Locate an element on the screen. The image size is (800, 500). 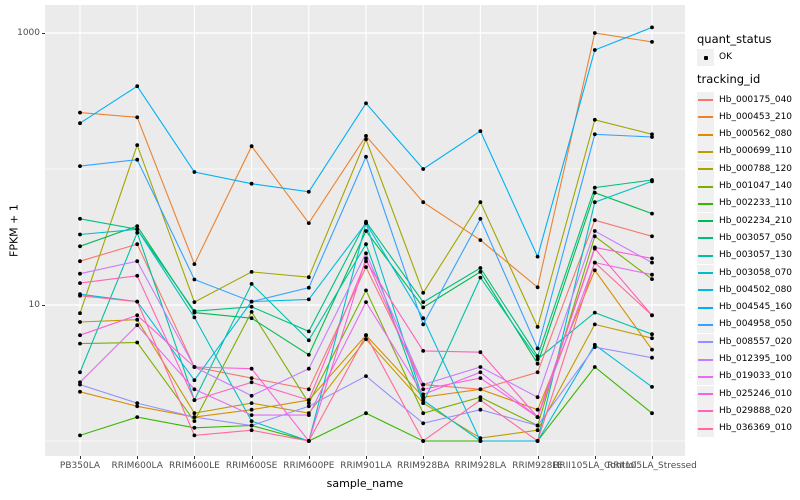
x-tick-label: RRIM600LE is located at coordinates (194, 466).